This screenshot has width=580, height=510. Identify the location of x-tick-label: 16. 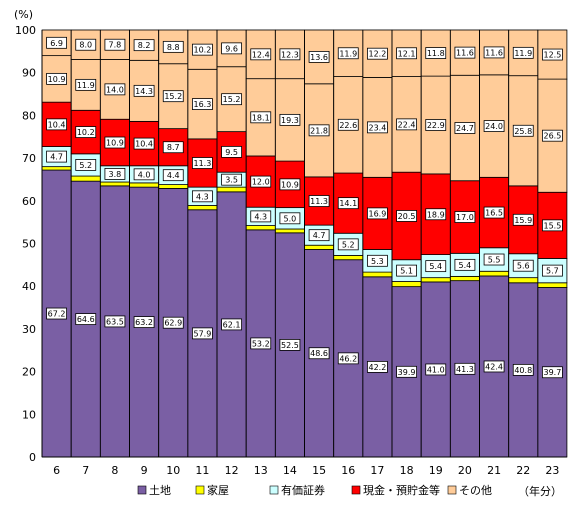
(348, 470).